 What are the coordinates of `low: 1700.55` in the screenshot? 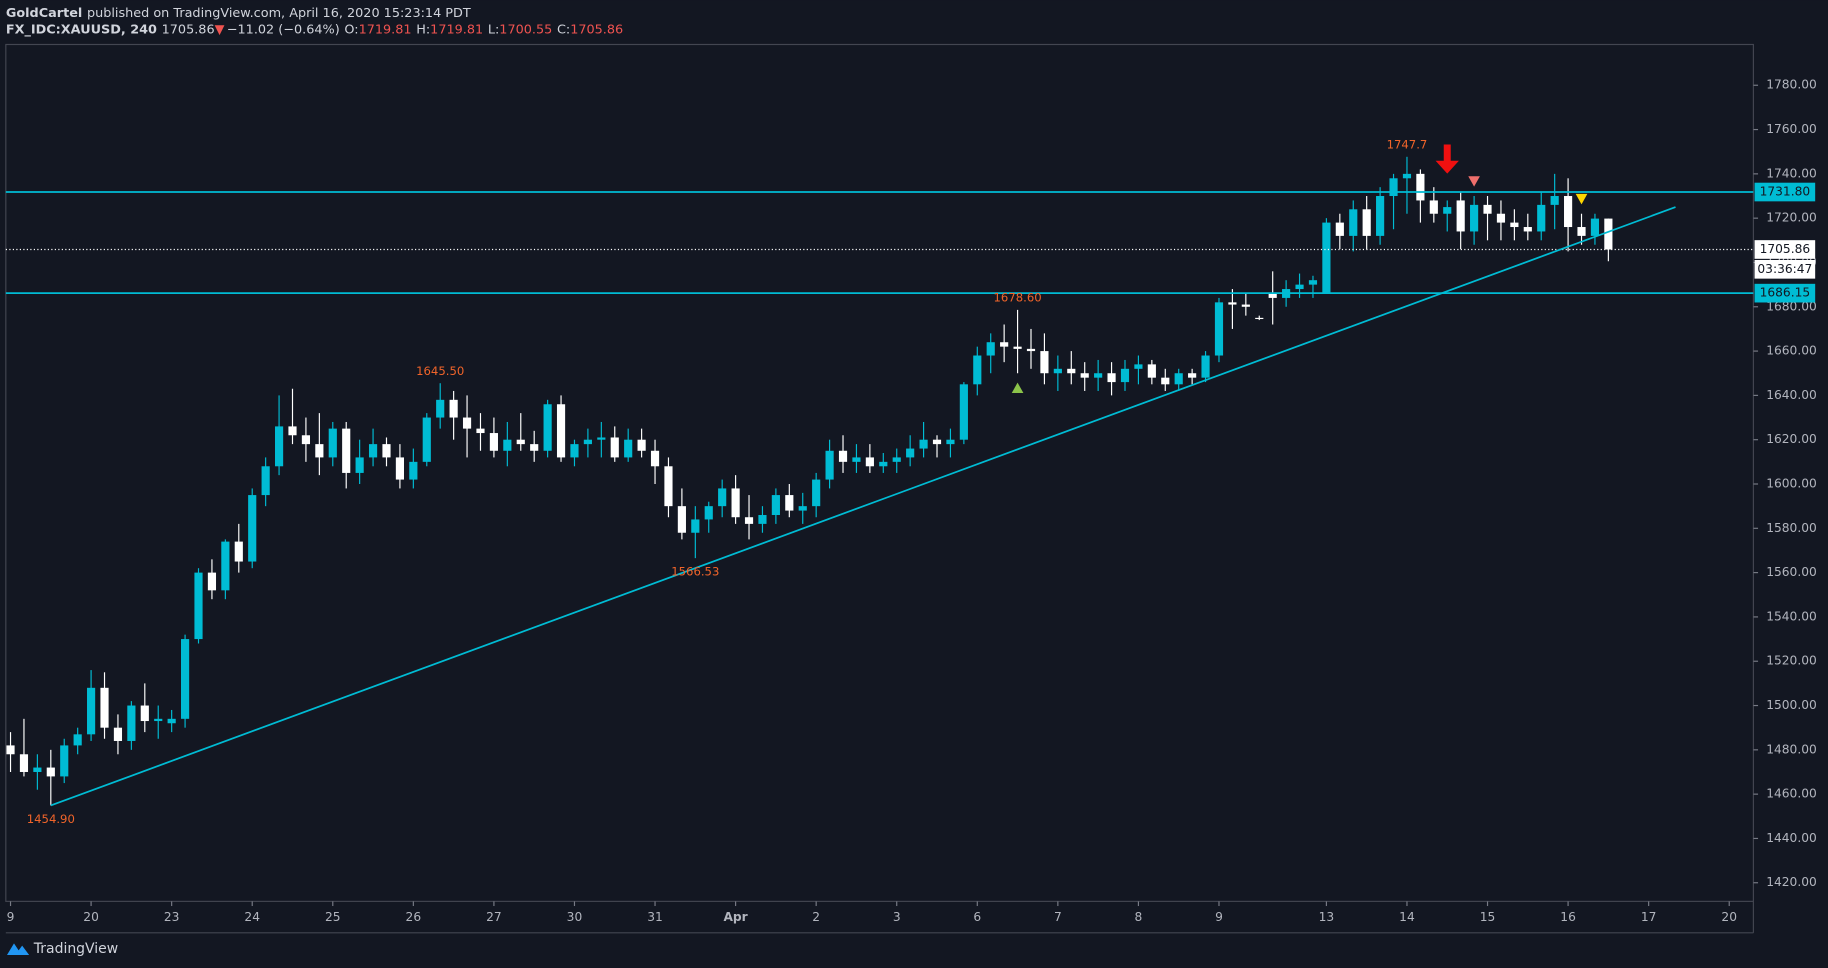 It's located at (525, 29).